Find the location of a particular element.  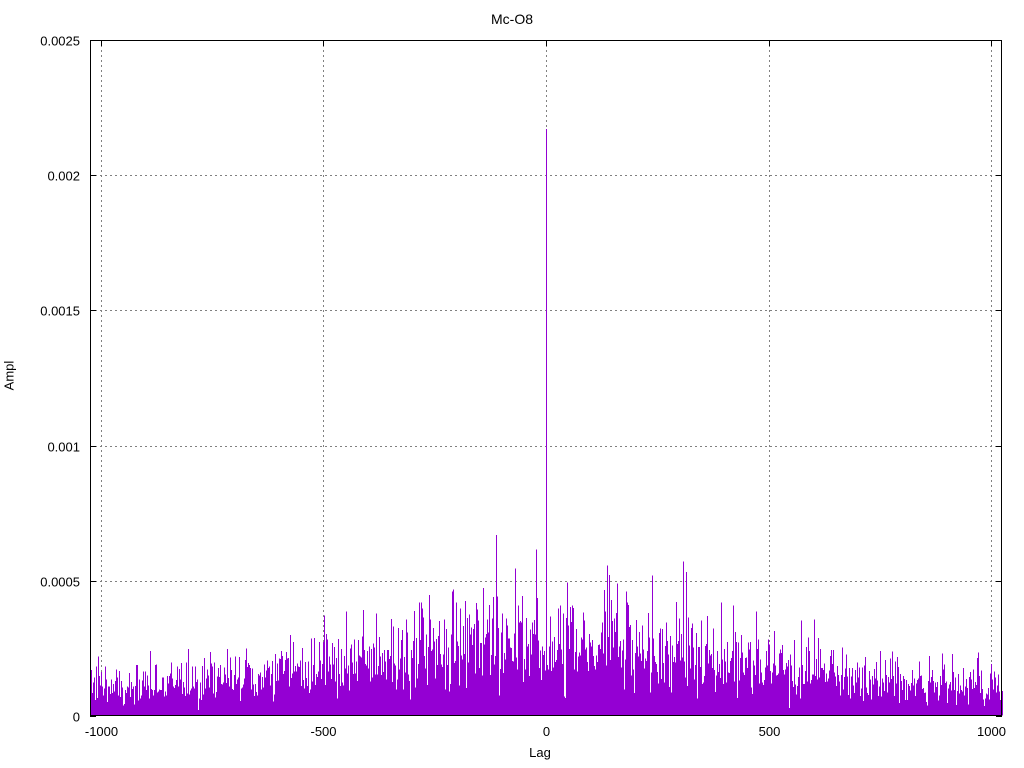

svg-text: -1000 is located at coordinates (101, 731).